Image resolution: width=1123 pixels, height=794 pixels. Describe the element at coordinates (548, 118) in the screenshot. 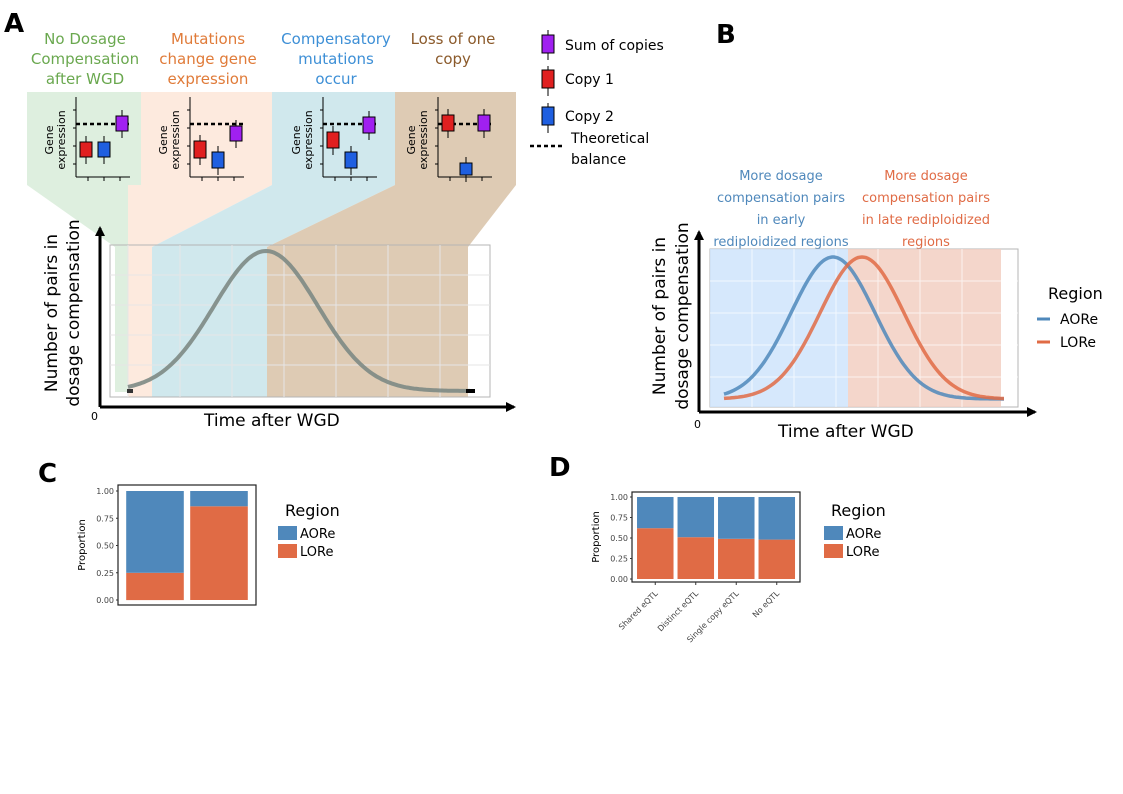

I see `legend-copy2-swatch` at that location.